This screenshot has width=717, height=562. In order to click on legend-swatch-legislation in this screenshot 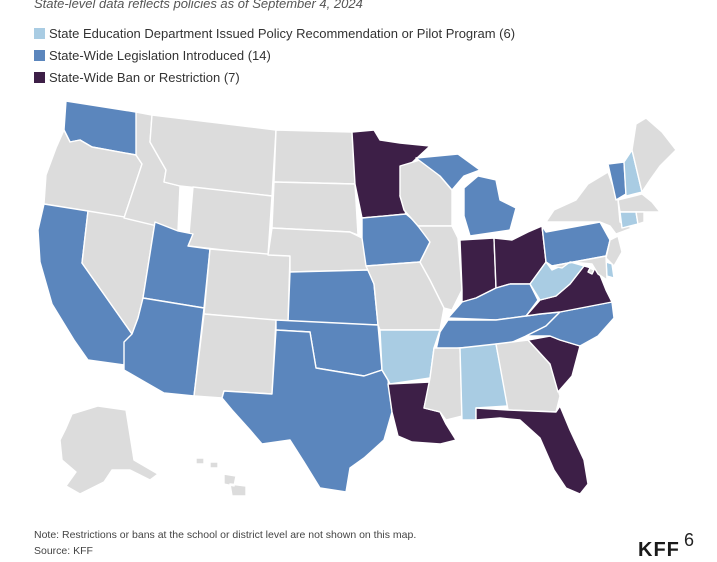, I will do `click(39, 55)`.